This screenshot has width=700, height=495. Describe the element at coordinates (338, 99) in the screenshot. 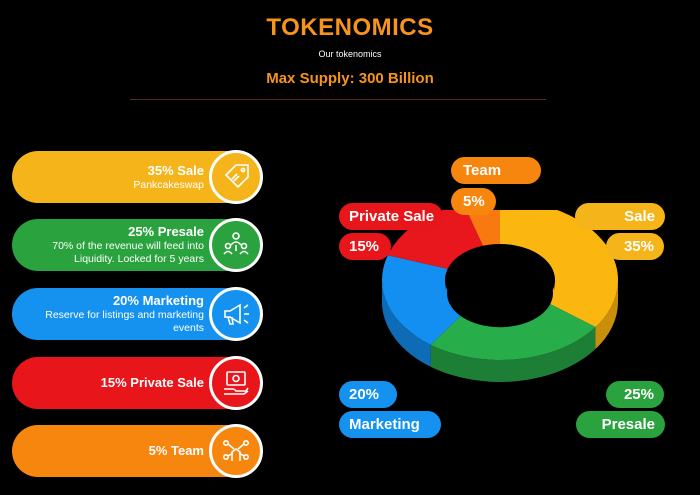

I see `divider` at that location.